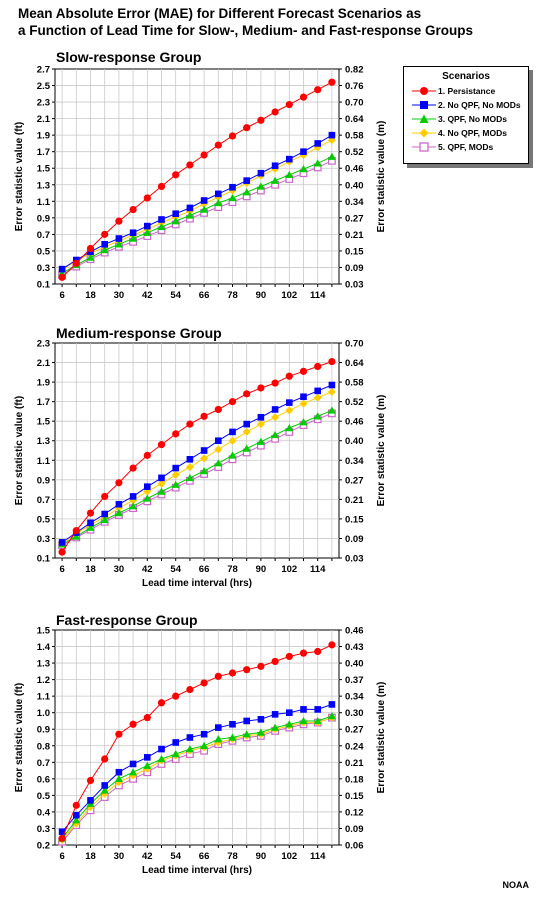 The height and width of the screenshot is (900, 545). What do you see at coordinates (318, 295) in the screenshot?
I see `x-axis-tick-label: 114` at bounding box center [318, 295].